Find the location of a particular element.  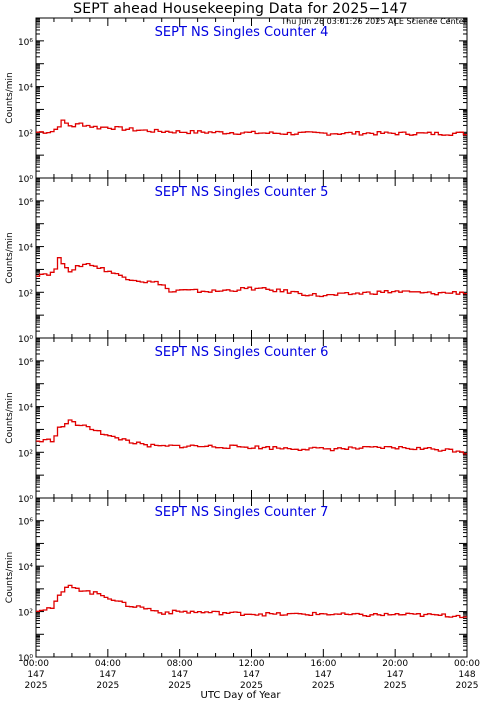

panel-title: SEPT NS Singles Counter 5 is located at coordinates (242, 192).